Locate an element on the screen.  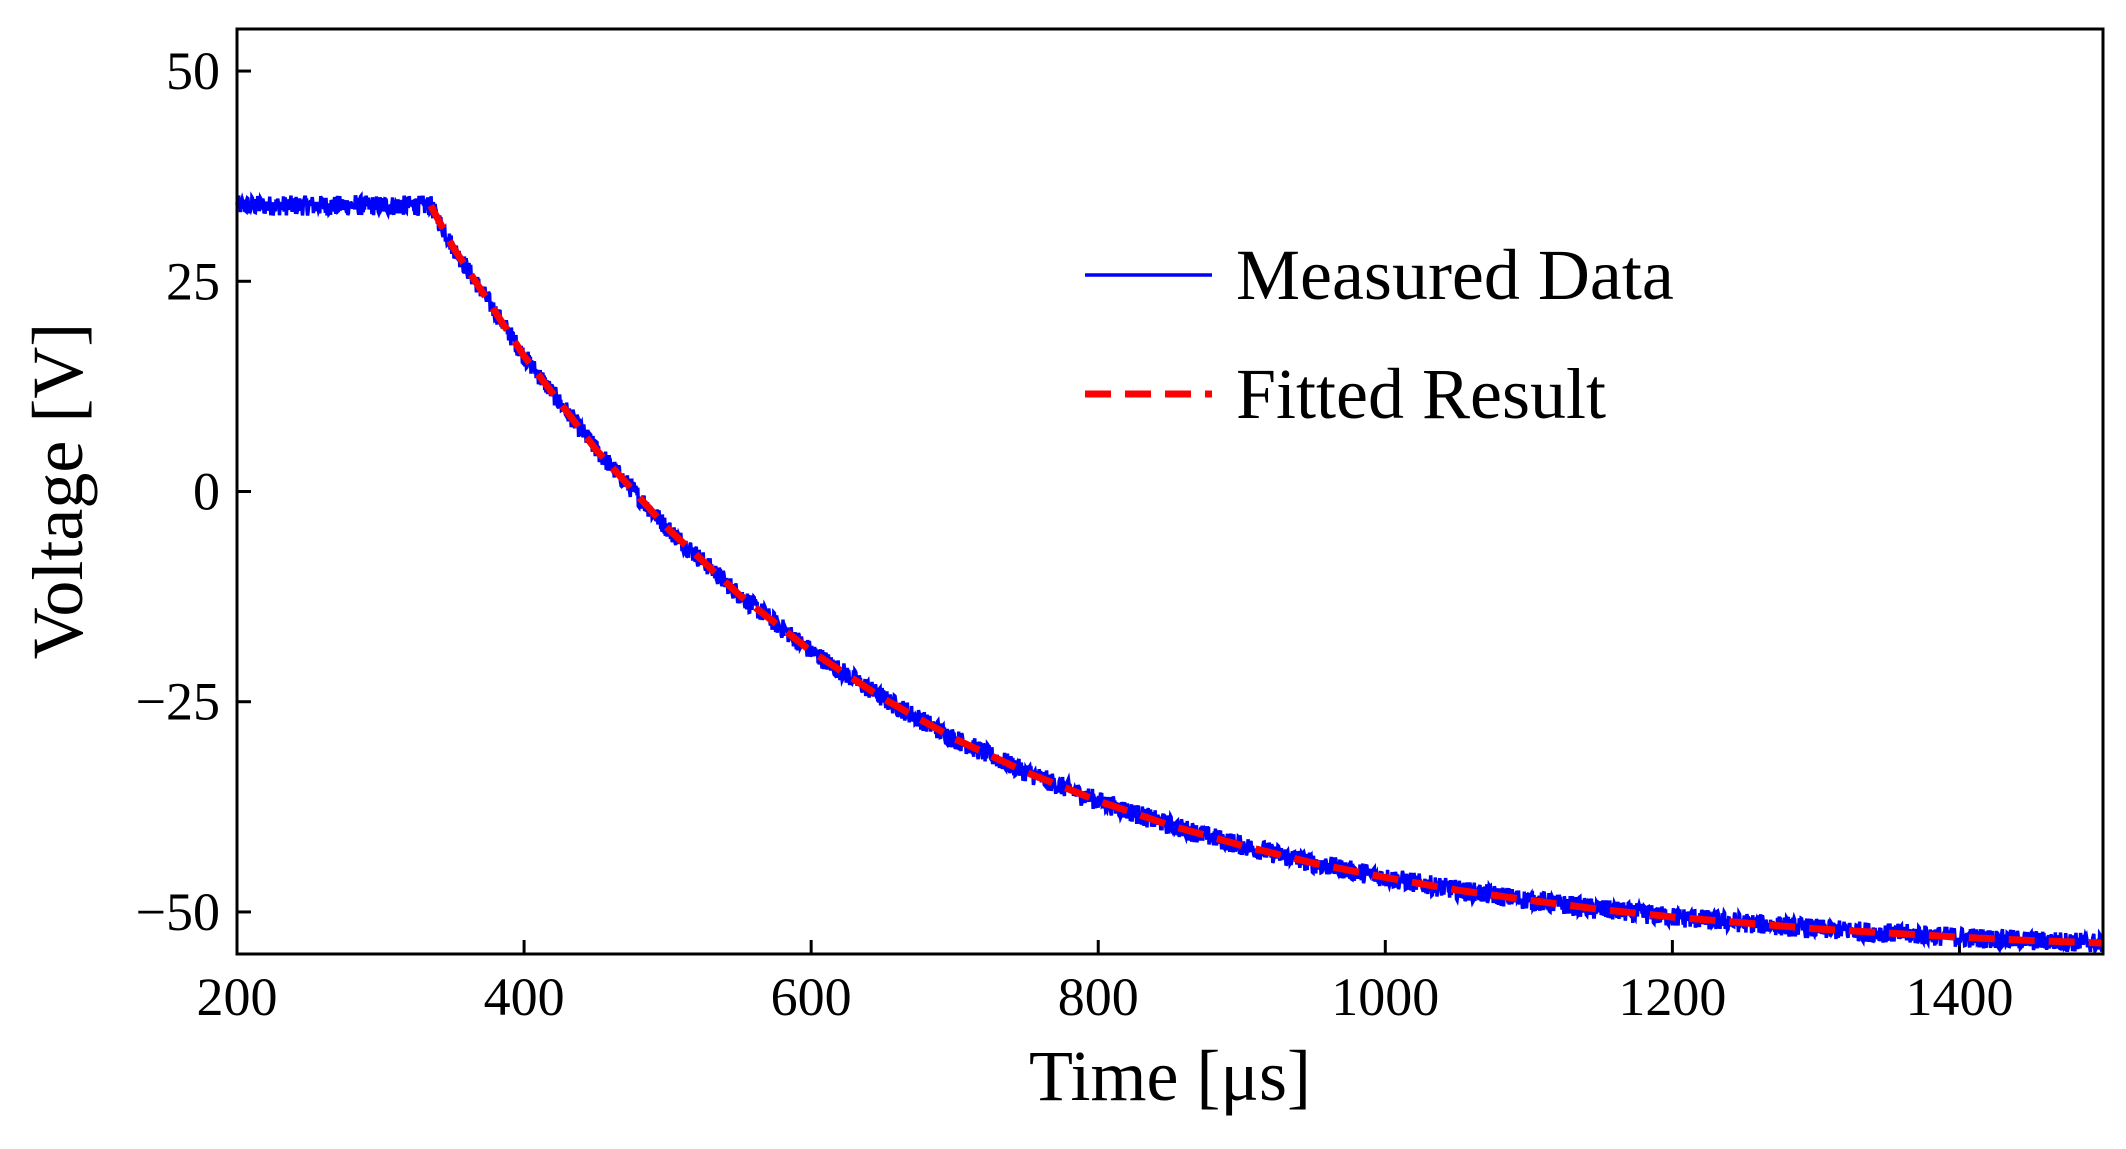
x-tick-label: 1400 is located at coordinates (1959, 997).